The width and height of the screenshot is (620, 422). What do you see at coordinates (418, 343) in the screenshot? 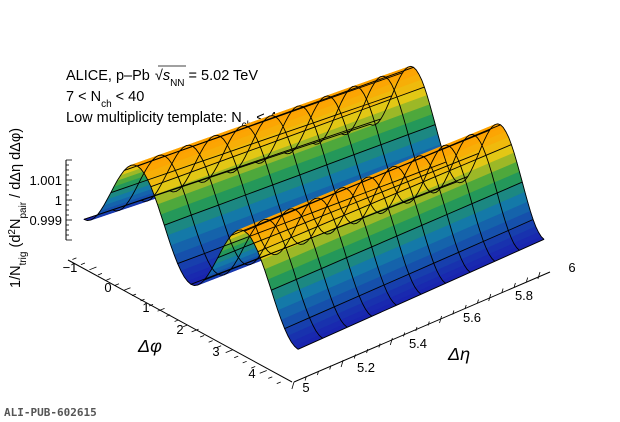
I see `y-tick-label: 5.4` at bounding box center [418, 343].